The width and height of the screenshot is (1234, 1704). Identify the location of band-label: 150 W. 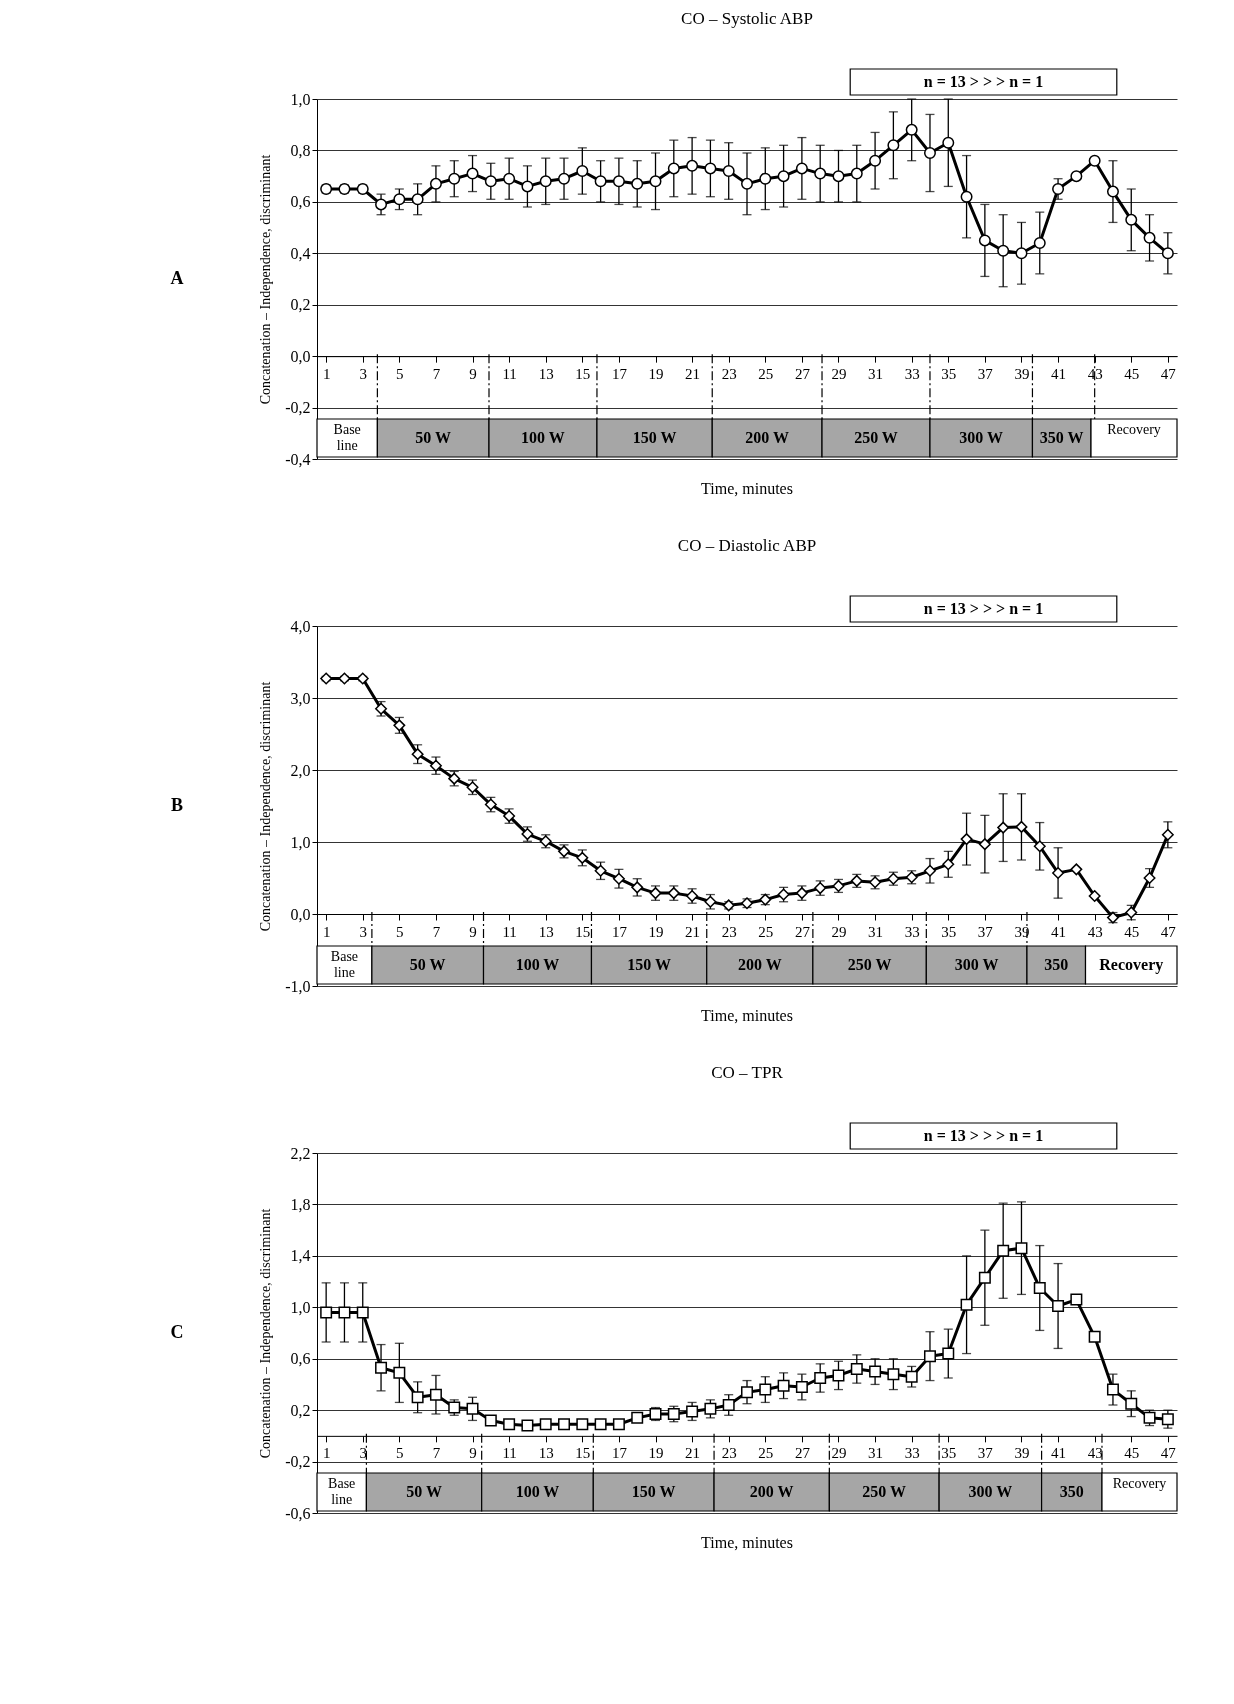
(654, 437).